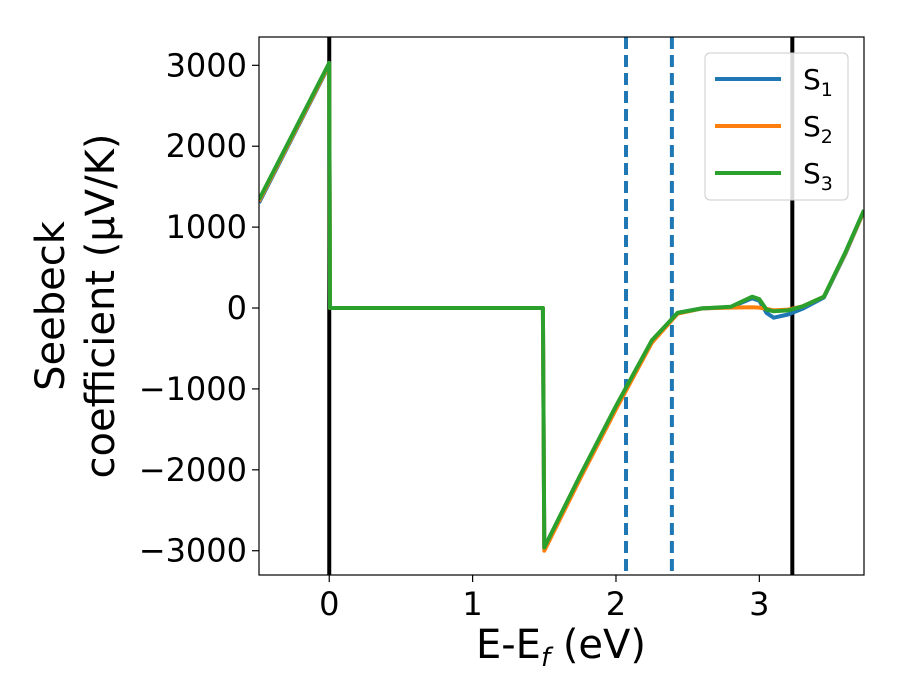  I want to click on x-tick-label: 3, so click(759, 604).